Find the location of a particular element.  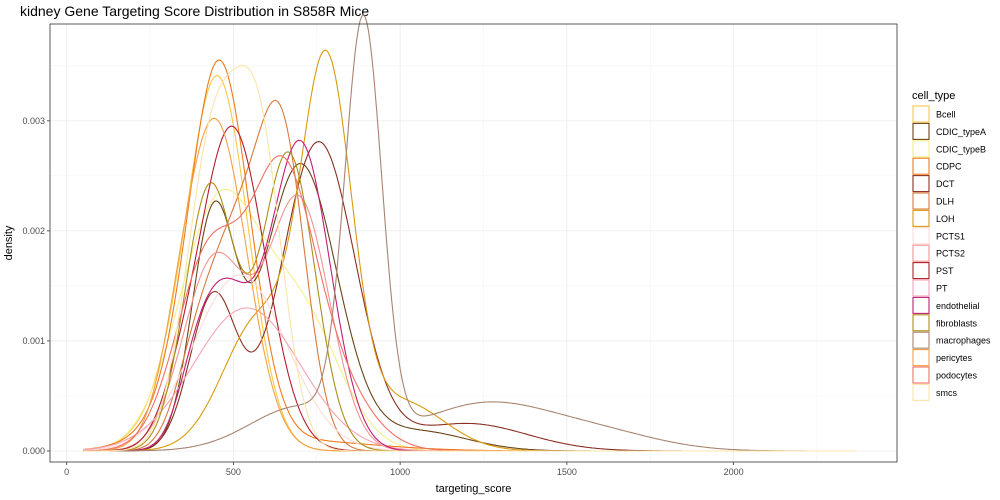

legend-item-pcts2: PCTS2 is located at coordinates (938, 253).